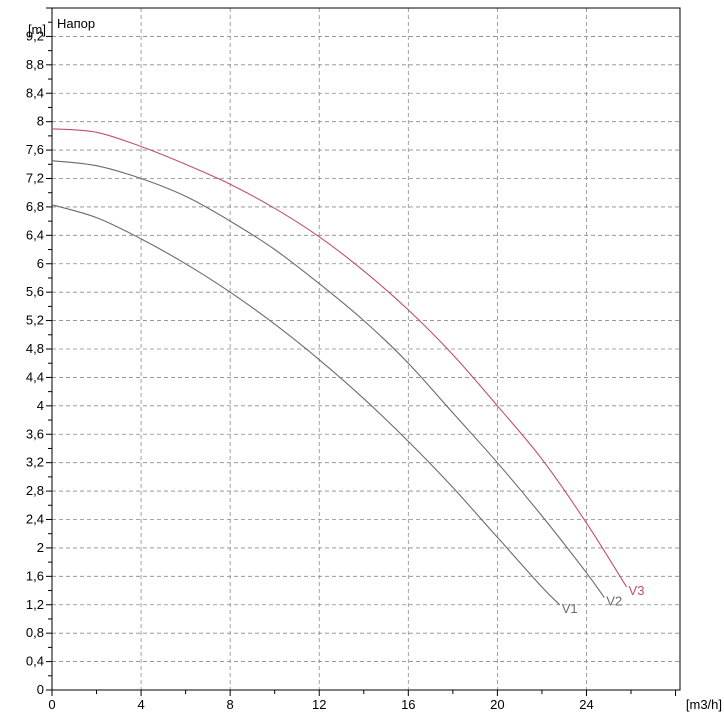 This screenshot has width=724, height=724. What do you see at coordinates (40, 121) in the screenshot?
I see `y-tick-label: 8` at bounding box center [40, 121].